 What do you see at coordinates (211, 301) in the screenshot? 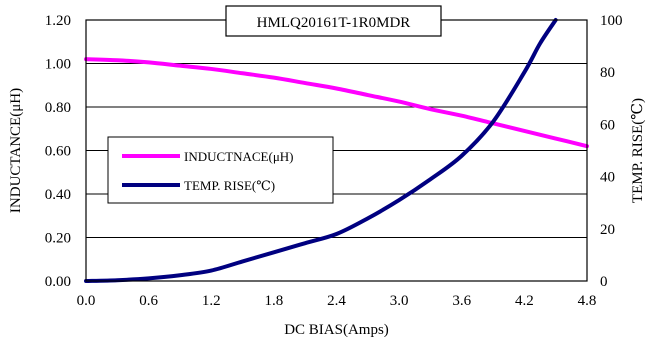
I see `x-tick-label-2: 1.2` at bounding box center [211, 301].